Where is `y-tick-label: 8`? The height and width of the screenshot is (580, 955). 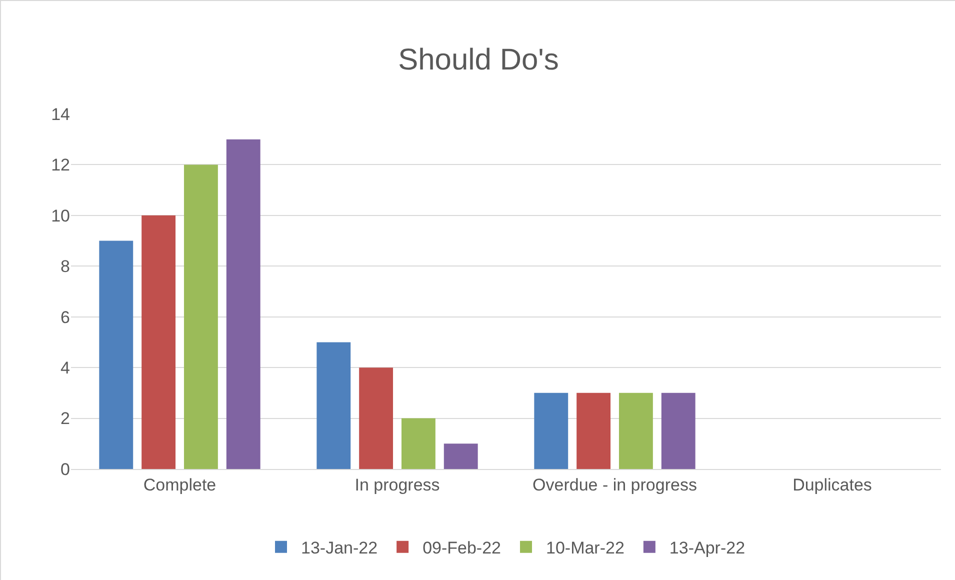
y-tick-label: 8 is located at coordinates (65, 266).